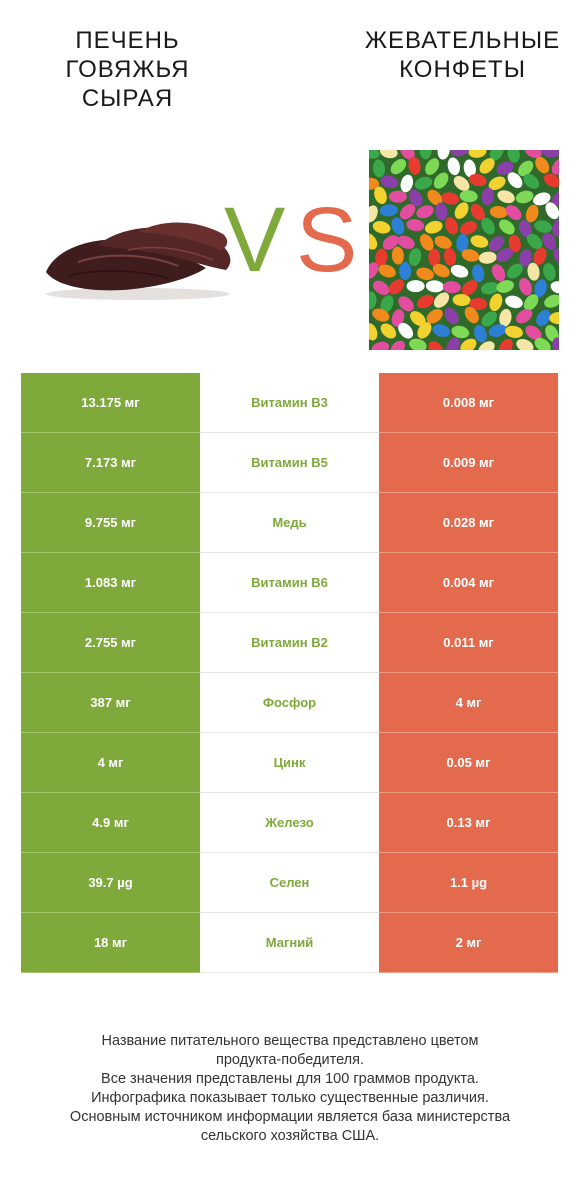 This screenshot has width=580, height=1204. Describe the element at coordinates (289, 642) in the screenshot. I see `nutrient-name: Витамин B2` at that location.